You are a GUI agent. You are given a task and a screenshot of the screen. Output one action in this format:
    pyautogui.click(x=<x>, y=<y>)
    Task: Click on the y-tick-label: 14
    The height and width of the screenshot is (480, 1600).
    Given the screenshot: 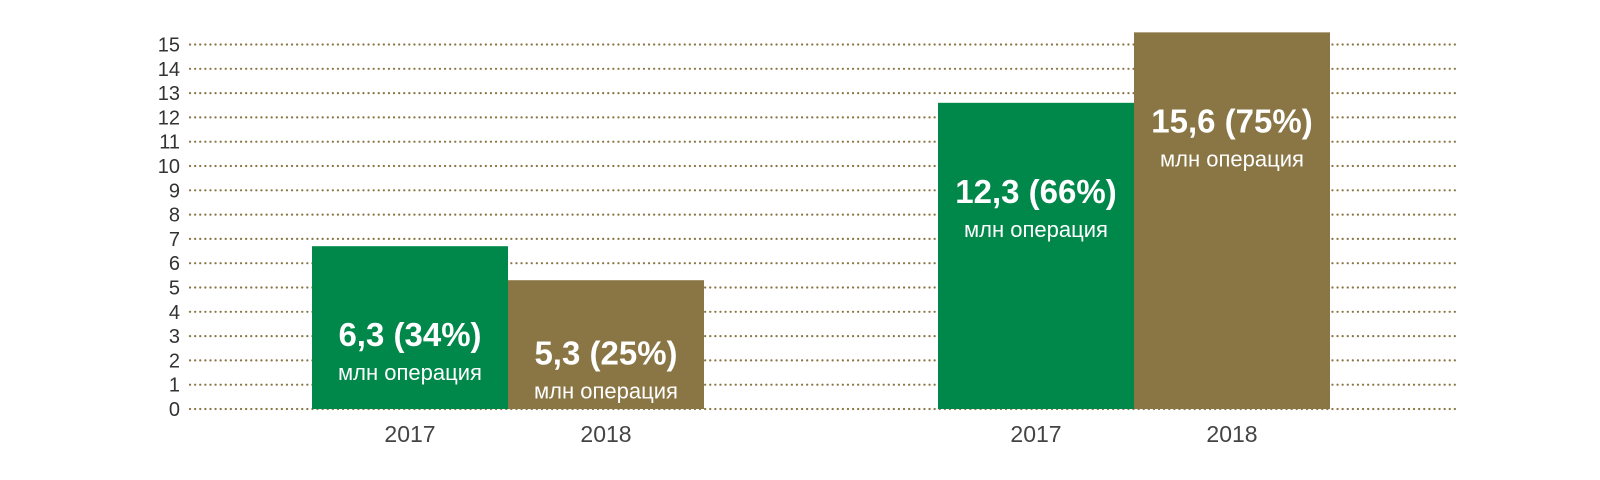 What is the action you would take?
    pyautogui.click(x=169, y=70)
    